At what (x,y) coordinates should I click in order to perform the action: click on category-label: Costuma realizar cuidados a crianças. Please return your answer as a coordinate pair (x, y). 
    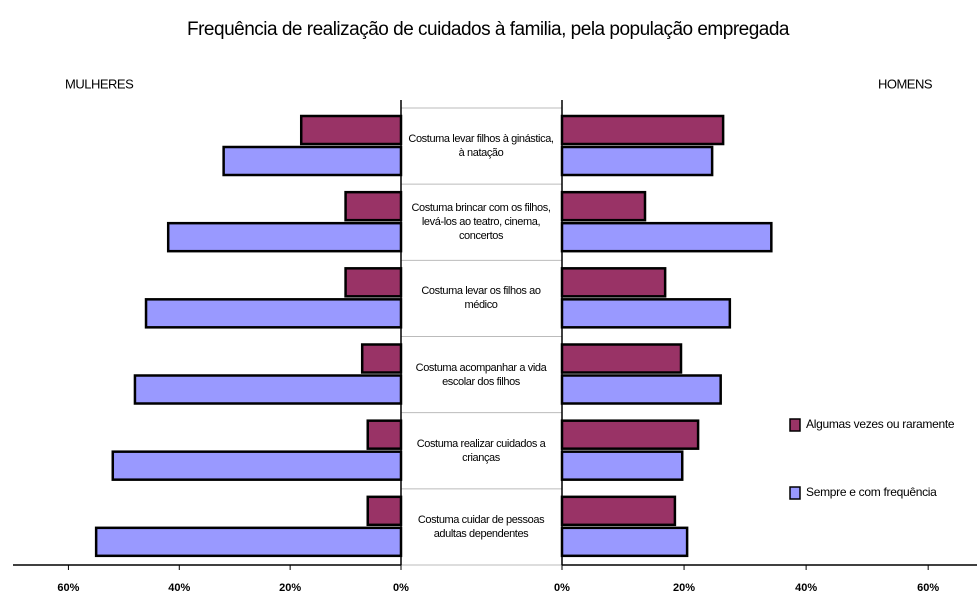
    Looking at the image, I should click on (481, 450).